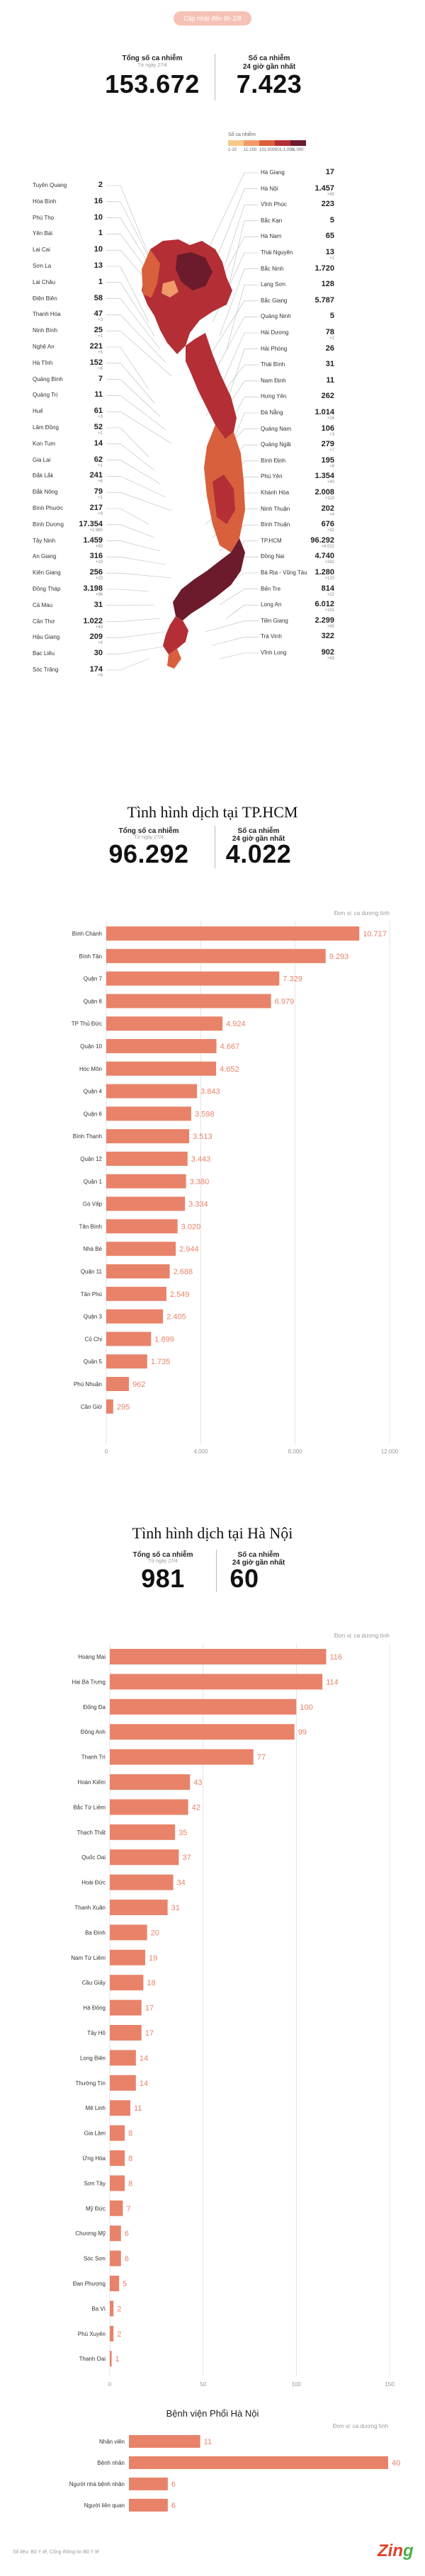 Image resolution: width=425 pixels, height=2576 pixels. What do you see at coordinates (164, 1339) in the screenshot?
I see `bar-value: 1.899` at bounding box center [164, 1339].